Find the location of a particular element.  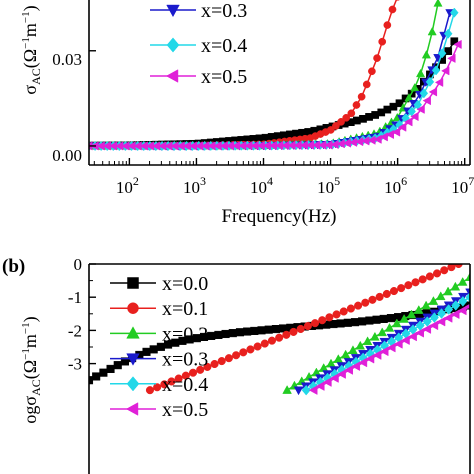

panel-b-legend-label: x=0.3 is located at coordinates (185, 360).